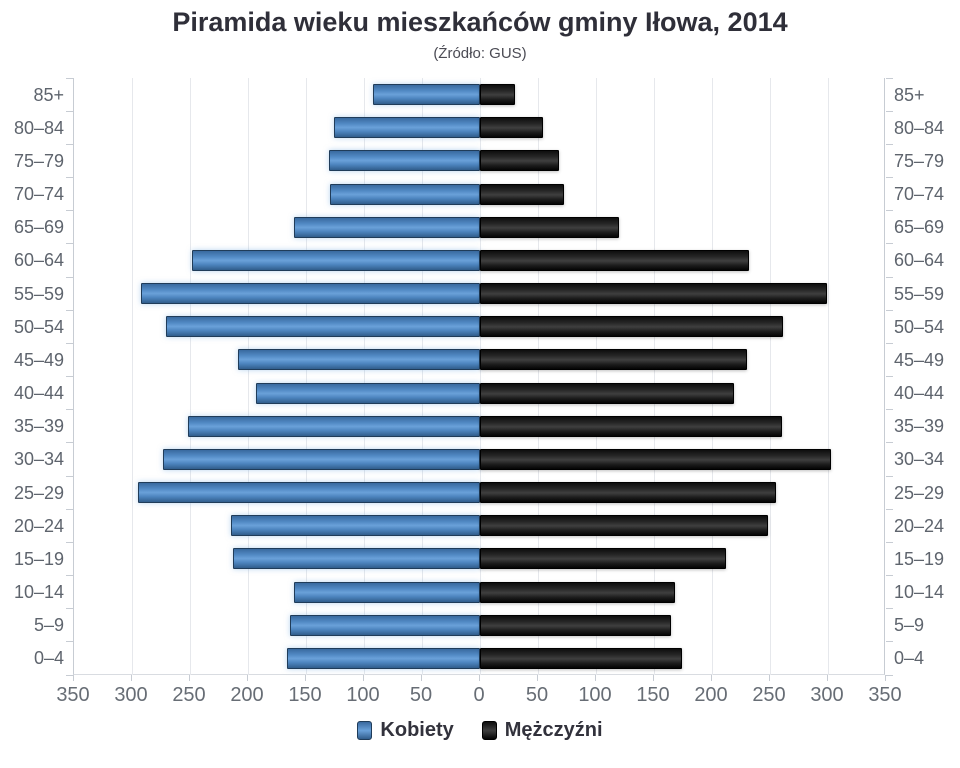 This screenshot has width=960, height=768. Describe the element at coordinates (387, 592) in the screenshot. I see `bar-kobiety-10–14` at that location.